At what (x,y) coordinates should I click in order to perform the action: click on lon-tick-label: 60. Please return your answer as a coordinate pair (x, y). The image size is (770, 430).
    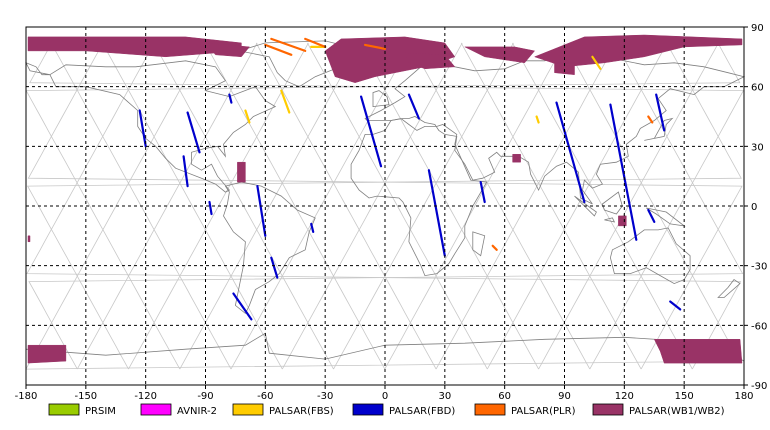
    Looking at the image, I should click on (504, 396).